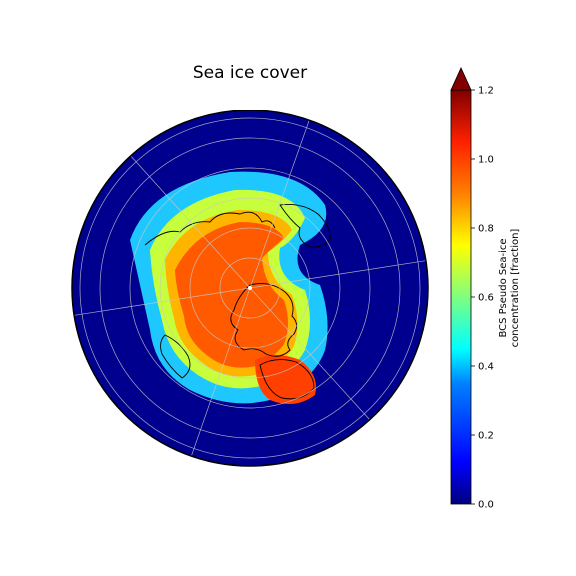  I want to click on colorbar-extend-triangle, so click(461, 79).